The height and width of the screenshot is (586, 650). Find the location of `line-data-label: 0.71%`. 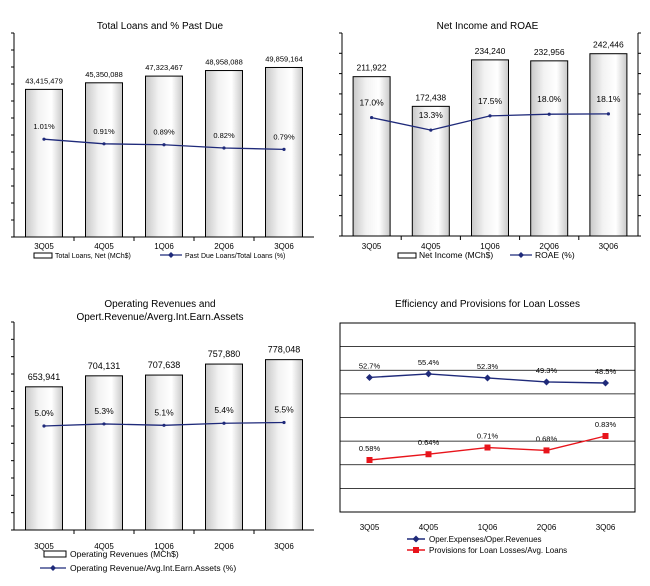

line-data-label: 0.71% is located at coordinates (488, 436).